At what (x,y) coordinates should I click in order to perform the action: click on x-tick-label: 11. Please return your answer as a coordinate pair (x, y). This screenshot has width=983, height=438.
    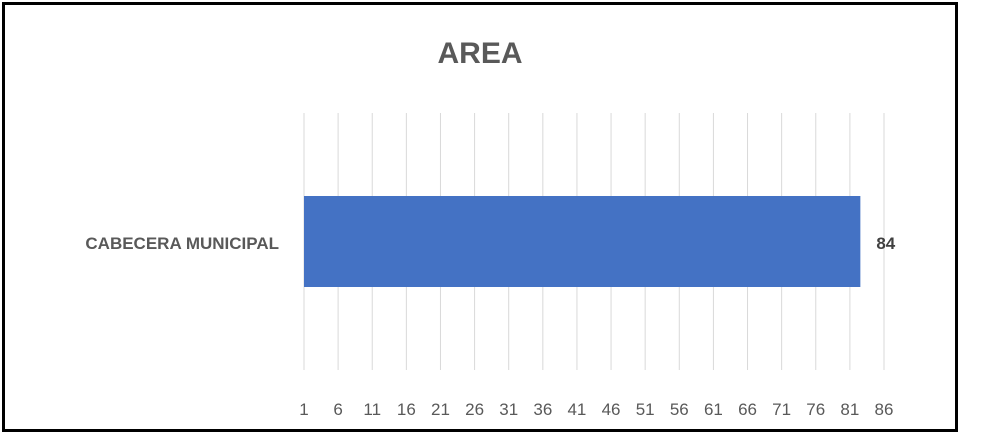
    Looking at the image, I should click on (372, 409).